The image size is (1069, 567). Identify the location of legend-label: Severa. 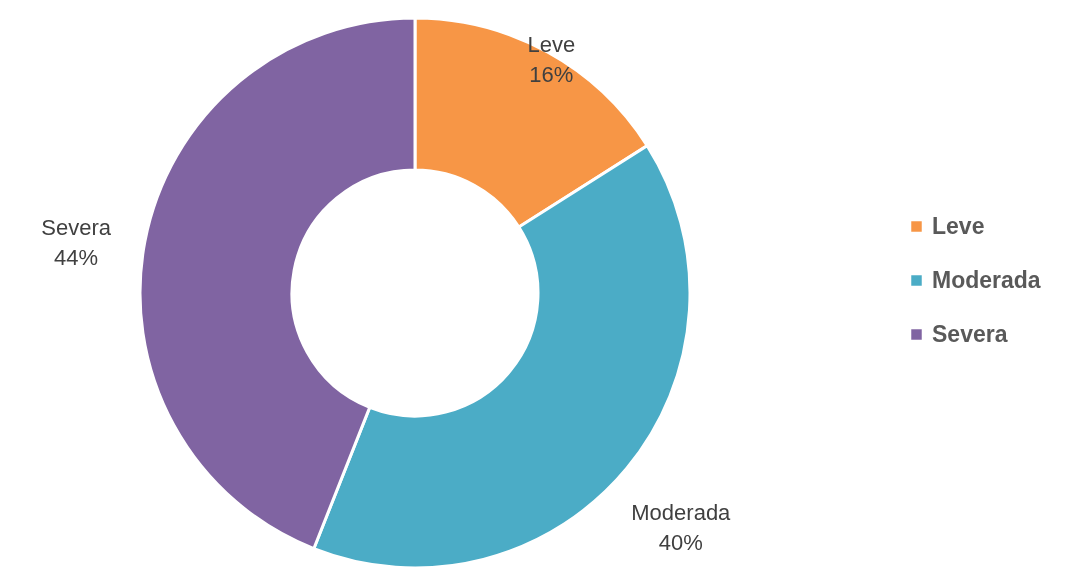
(970, 333).